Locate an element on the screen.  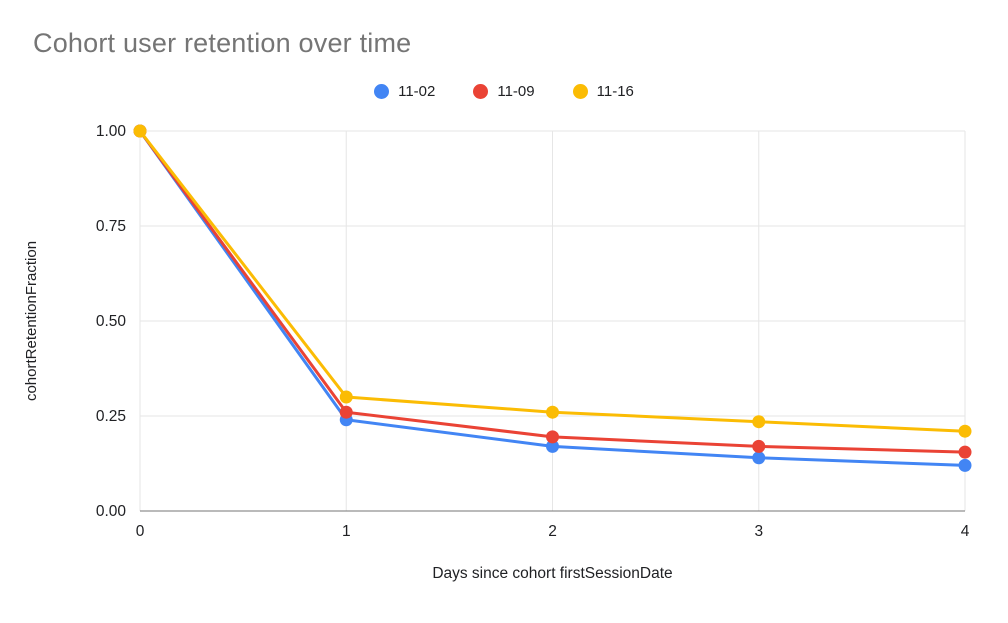
data-point-11-09-day4 is located at coordinates (965, 452).